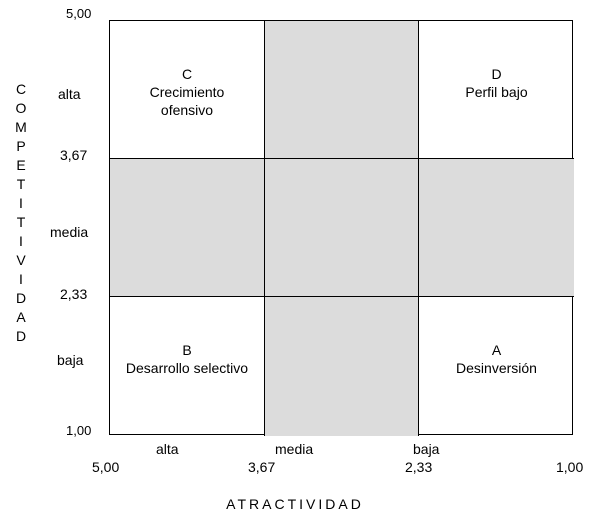 This screenshot has height=517, width=590. Describe the element at coordinates (21, 146) in the screenshot. I see `y-axis-title-letter: P` at that location.